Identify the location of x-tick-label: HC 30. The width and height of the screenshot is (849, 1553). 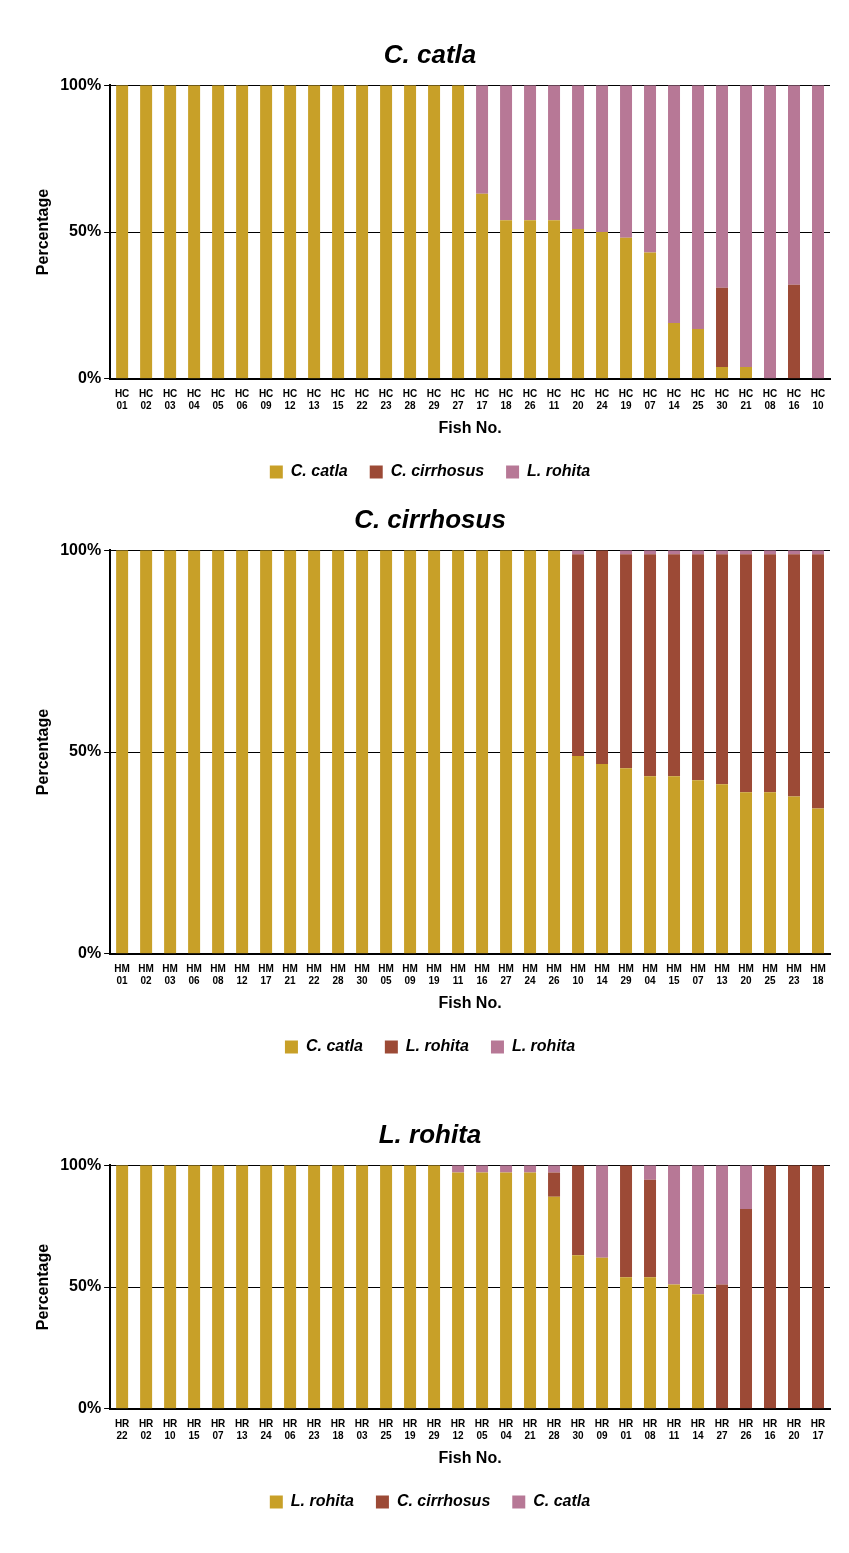
(722, 399).